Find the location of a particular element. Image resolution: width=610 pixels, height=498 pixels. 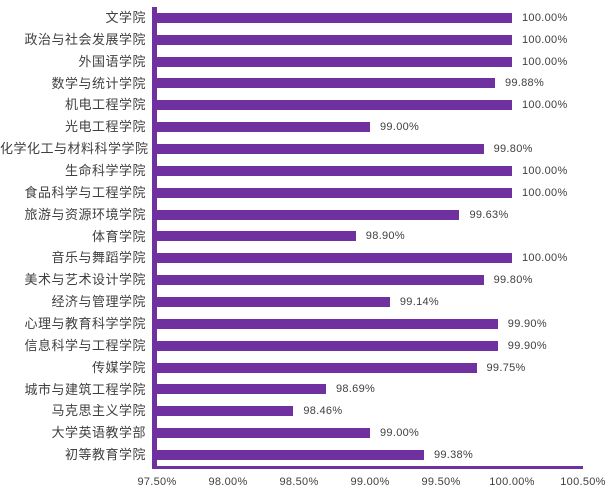

category-label: 美术与艺术设计学院 is located at coordinates (85, 280).